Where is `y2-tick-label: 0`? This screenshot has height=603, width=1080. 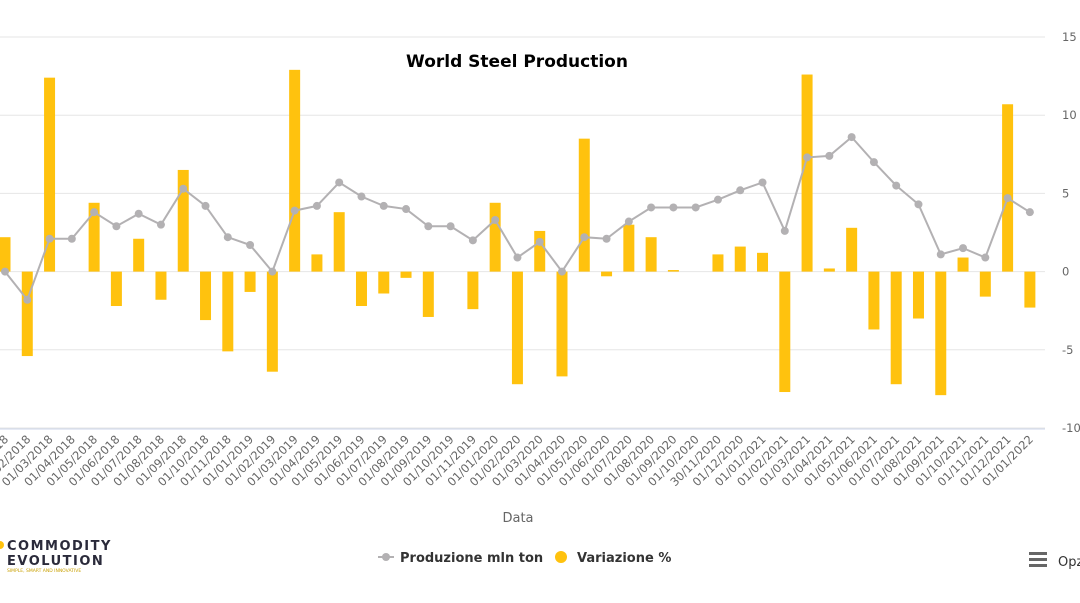
y2-tick-label: 0 is located at coordinates (1065, 272).